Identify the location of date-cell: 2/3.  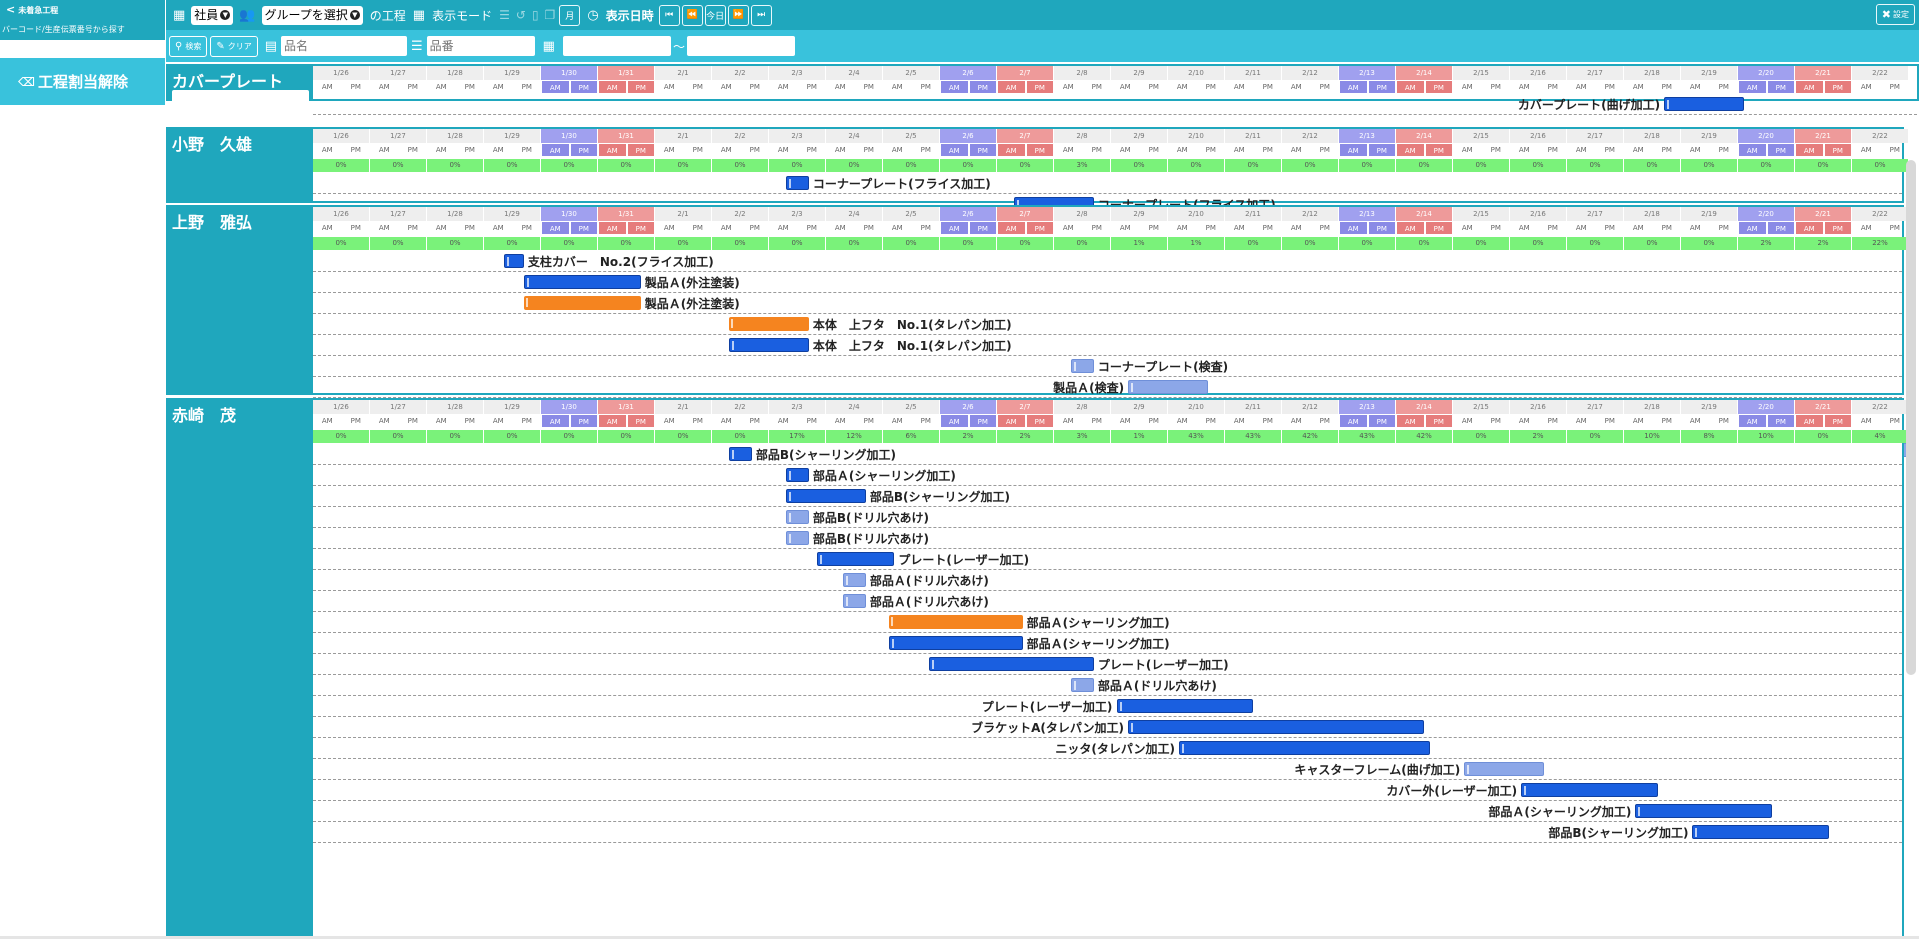
(797, 73).